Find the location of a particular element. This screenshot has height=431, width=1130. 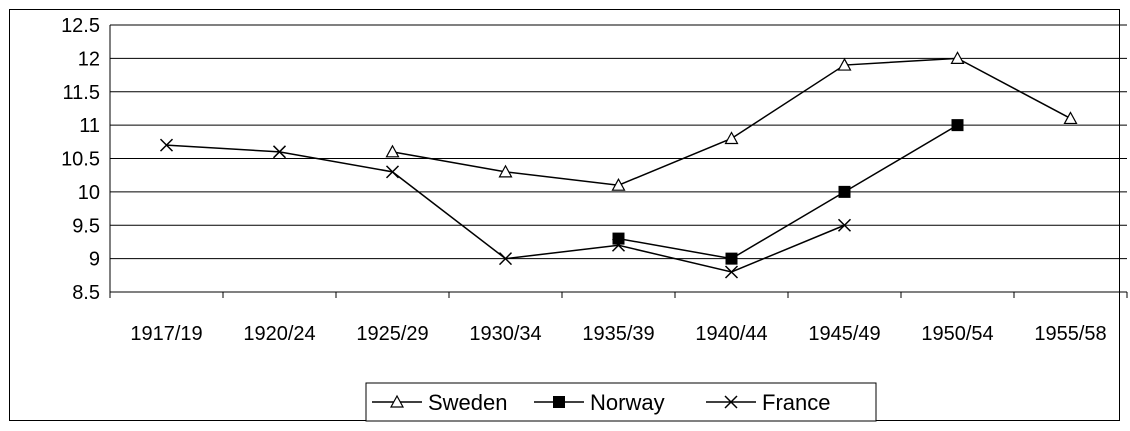

y-tick-label: 10 is located at coordinates (89, 193).